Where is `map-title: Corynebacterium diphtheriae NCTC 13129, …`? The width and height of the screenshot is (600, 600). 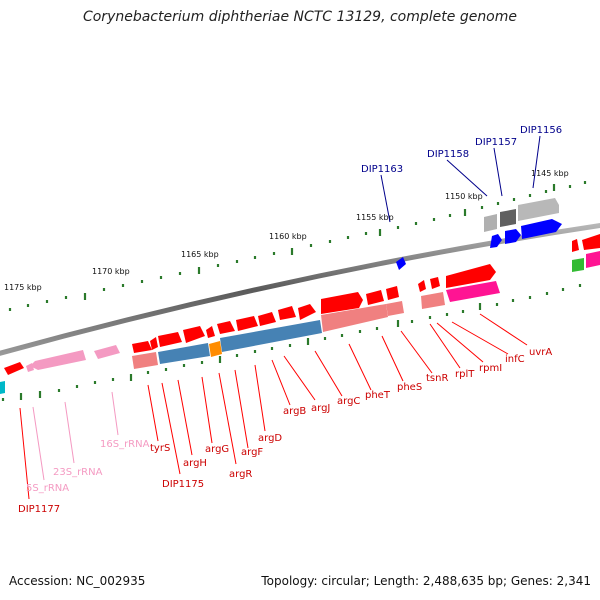
map-title: Corynebacterium diphtheriae NCTC 13129, … is located at coordinates (300, 17).